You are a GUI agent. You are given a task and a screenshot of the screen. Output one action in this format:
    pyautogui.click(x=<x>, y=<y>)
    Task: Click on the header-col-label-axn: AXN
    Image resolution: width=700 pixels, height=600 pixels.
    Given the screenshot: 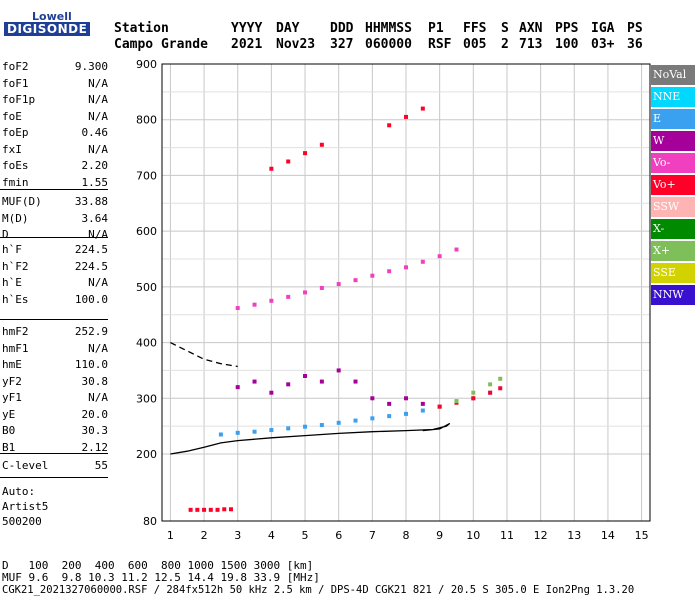 What is the action you would take?
    pyautogui.click(x=531, y=28)
    